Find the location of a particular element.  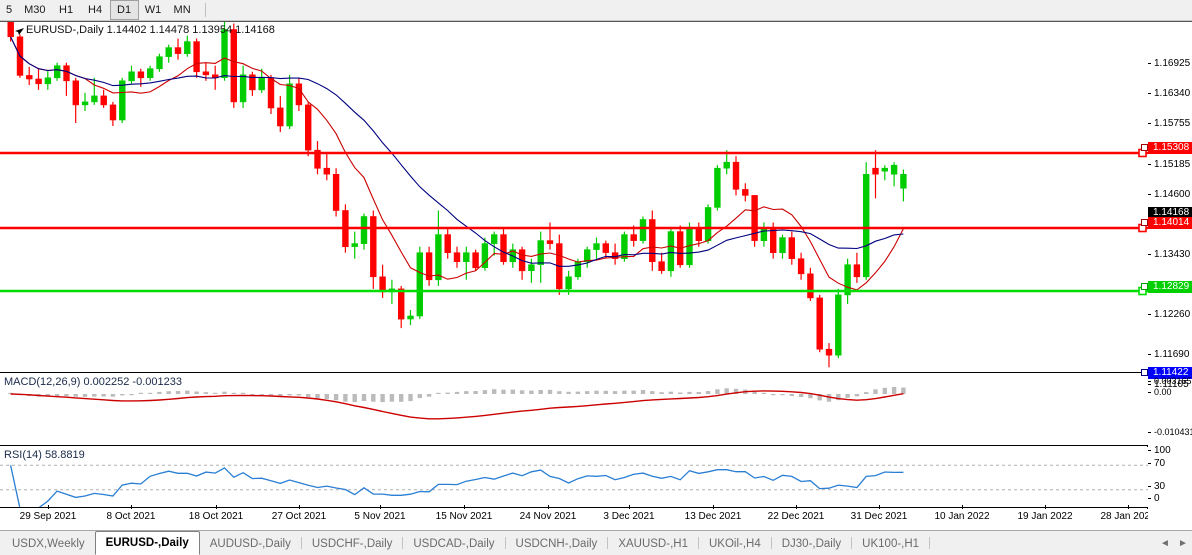

tab-scroll-prev-icon: ◄ is located at coordinates (1165, 543).